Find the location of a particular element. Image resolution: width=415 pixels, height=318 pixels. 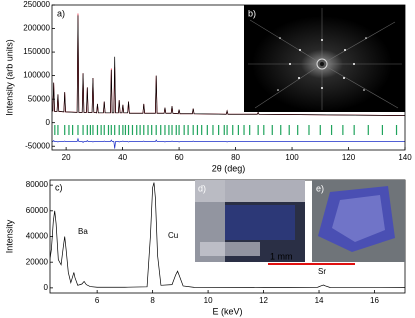

x-tick-label: 40 is located at coordinates (122, 157).